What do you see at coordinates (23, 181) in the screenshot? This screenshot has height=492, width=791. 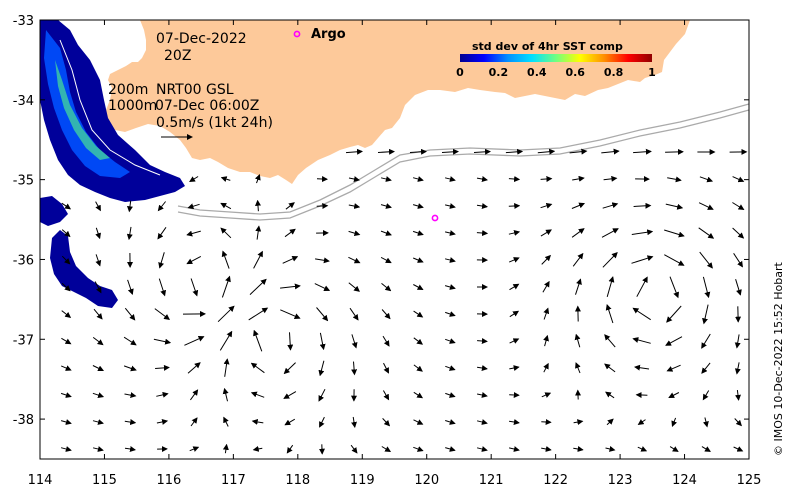 I see `y-tick-label: -35` at bounding box center [23, 181].